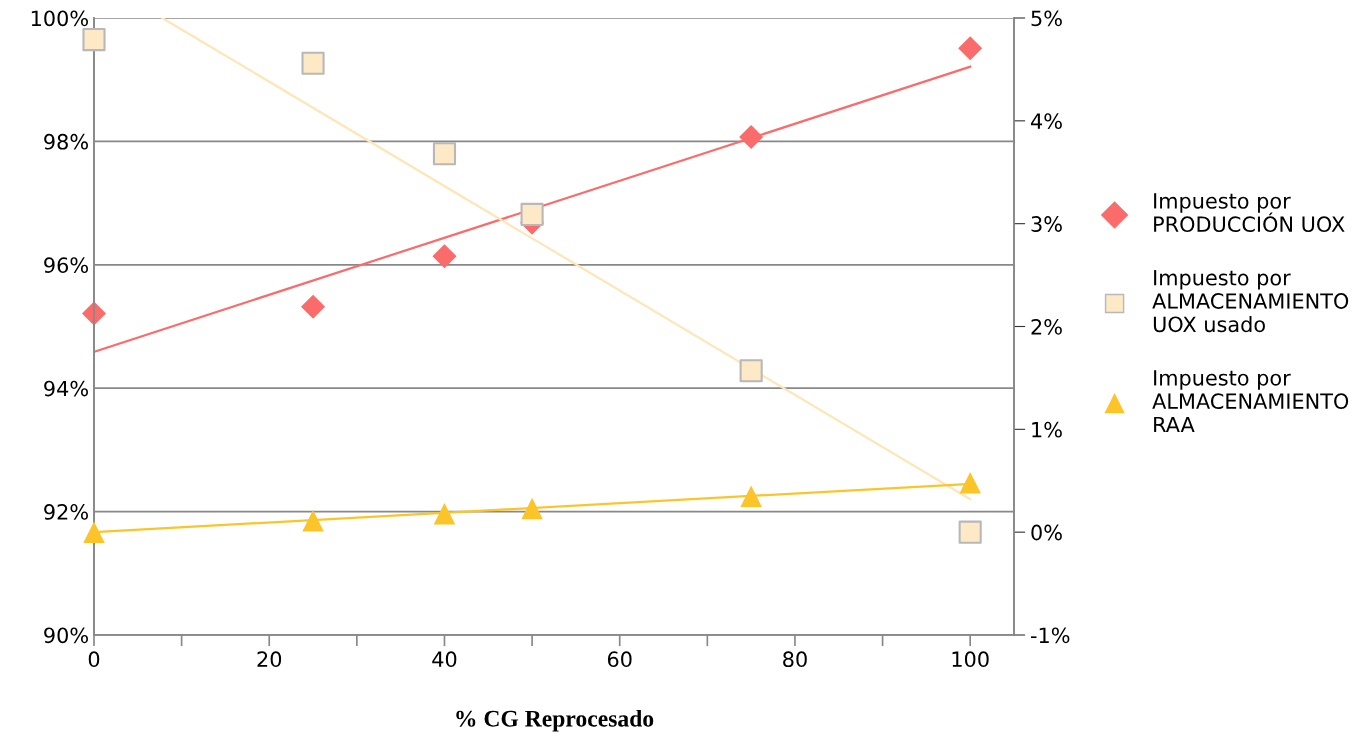 This screenshot has height=740, width=1360. What do you see at coordinates (66, 141) in the screenshot?
I see `y-tick-label: 98%` at bounding box center [66, 141].